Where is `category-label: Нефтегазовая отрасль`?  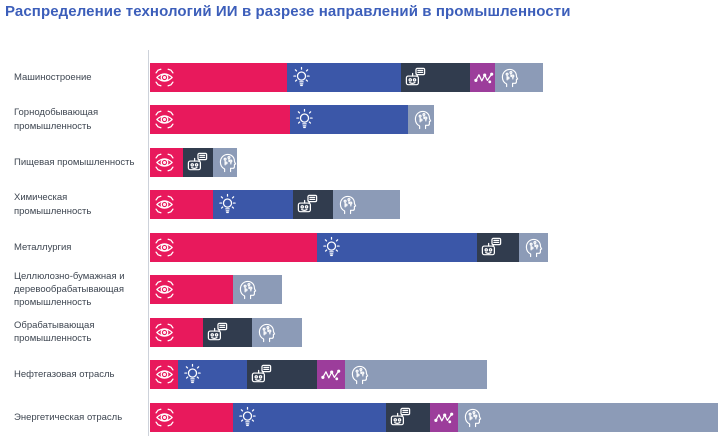
category-label: Нефтегазовая отрасль is located at coordinates (64, 375).